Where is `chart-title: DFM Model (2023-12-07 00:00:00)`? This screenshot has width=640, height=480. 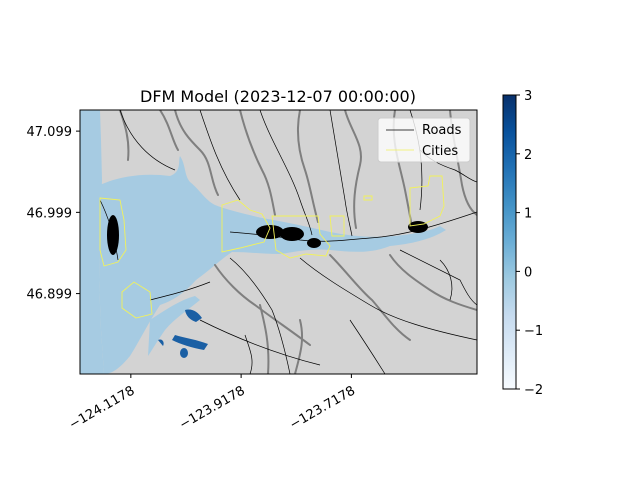
chart-title: DFM Model (2023-12-07 00:00:00) is located at coordinates (278, 96).